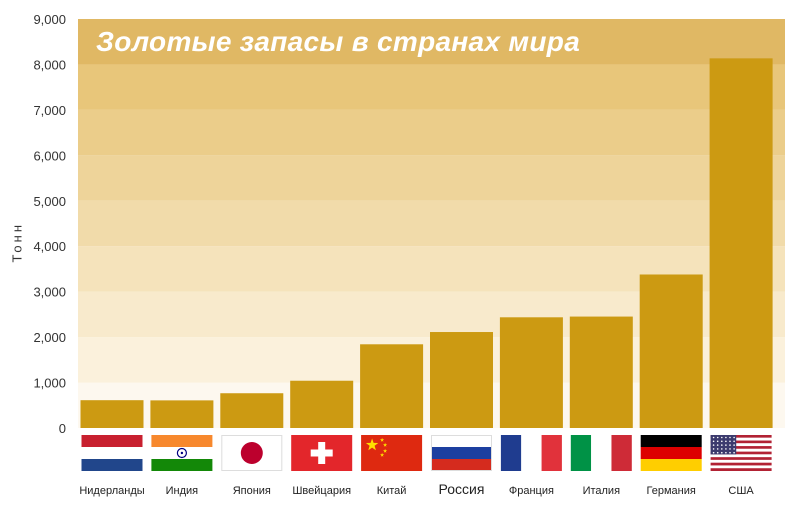 The width and height of the screenshot is (795, 514). Describe the element at coordinates (49, 155) in the screenshot. I see `y-tick-label: 6,000` at that location.